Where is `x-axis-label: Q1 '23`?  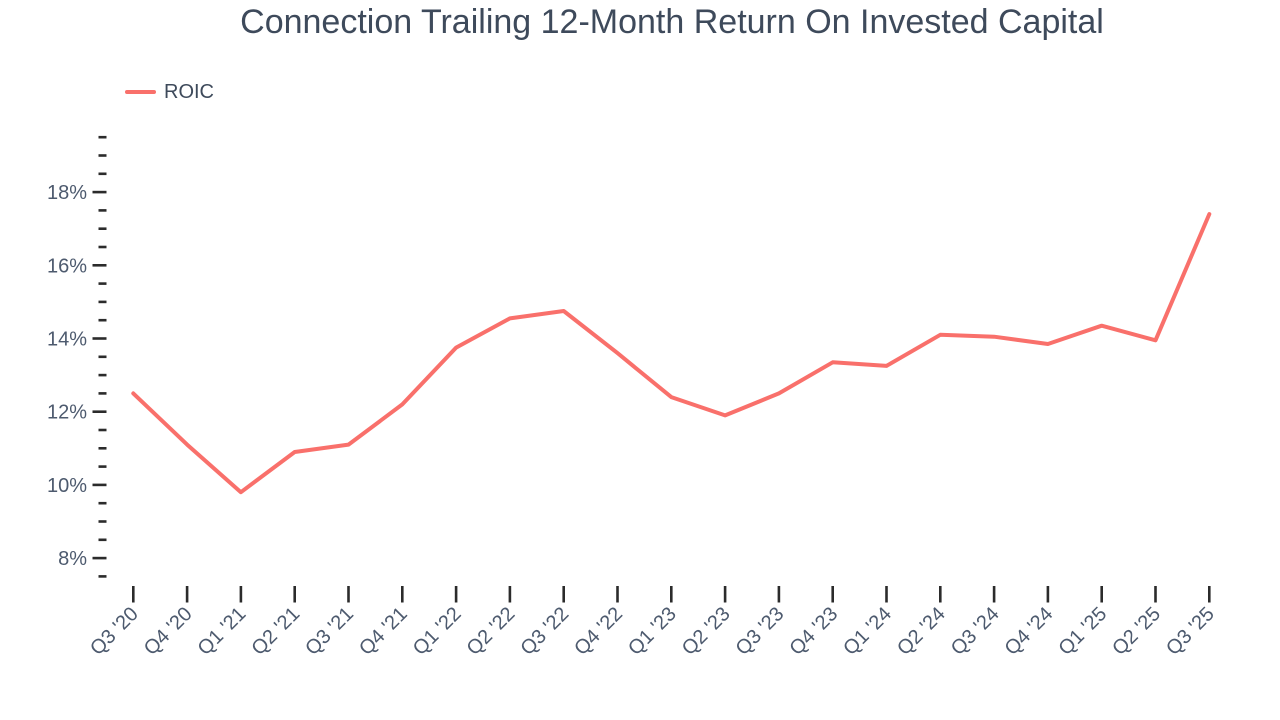
x-axis-label: Q1 '23 is located at coordinates (652, 631).